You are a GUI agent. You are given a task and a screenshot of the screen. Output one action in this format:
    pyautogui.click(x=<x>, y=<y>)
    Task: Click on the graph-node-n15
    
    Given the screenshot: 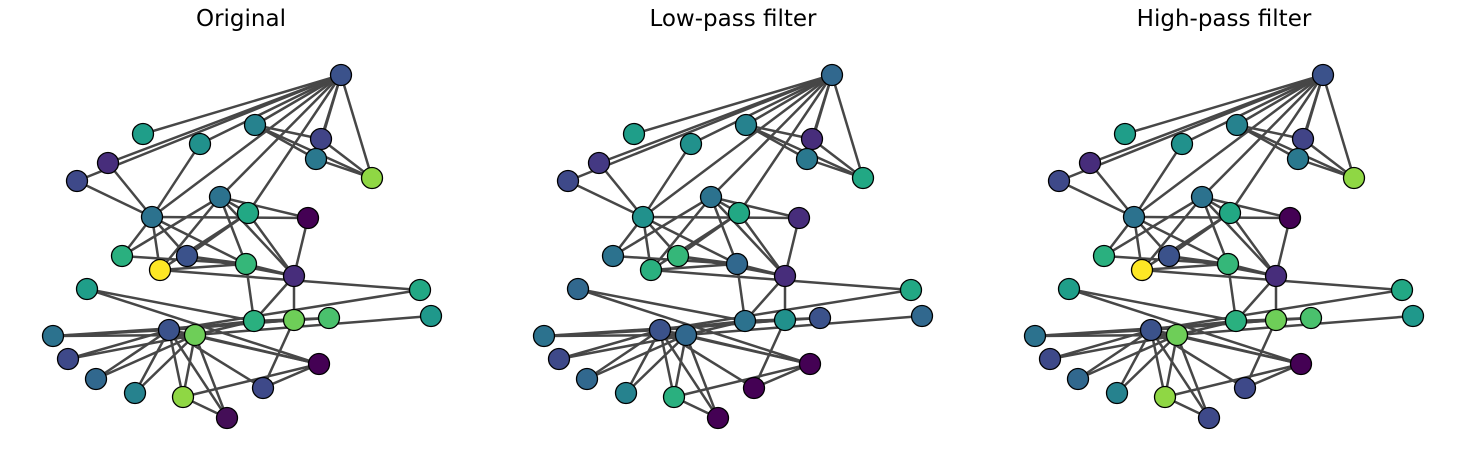 What is the action you would take?
    pyautogui.click(x=1142, y=270)
    